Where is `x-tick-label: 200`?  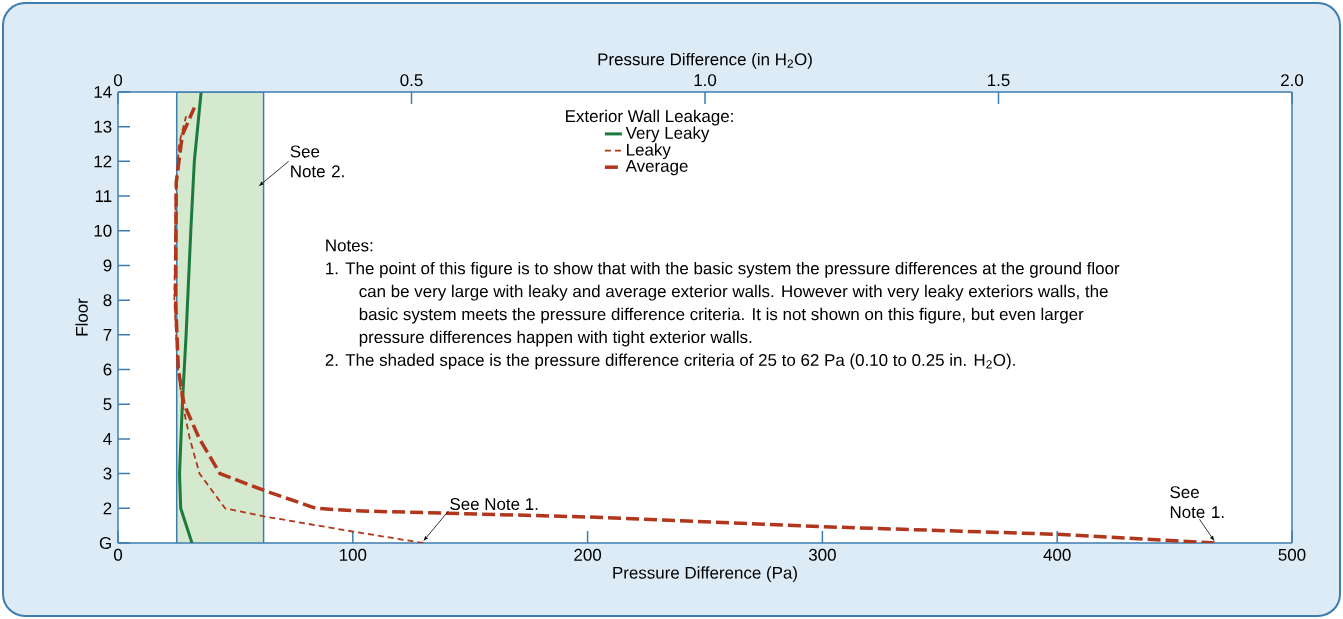 x-tick-label: 200 is located at coordinates (588, 554).